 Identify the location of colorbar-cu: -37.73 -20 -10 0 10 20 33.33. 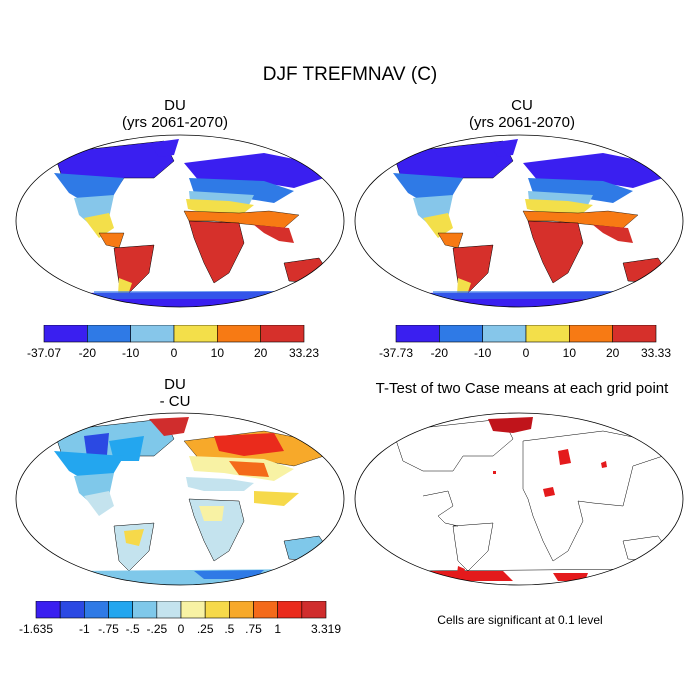
(525, 342).